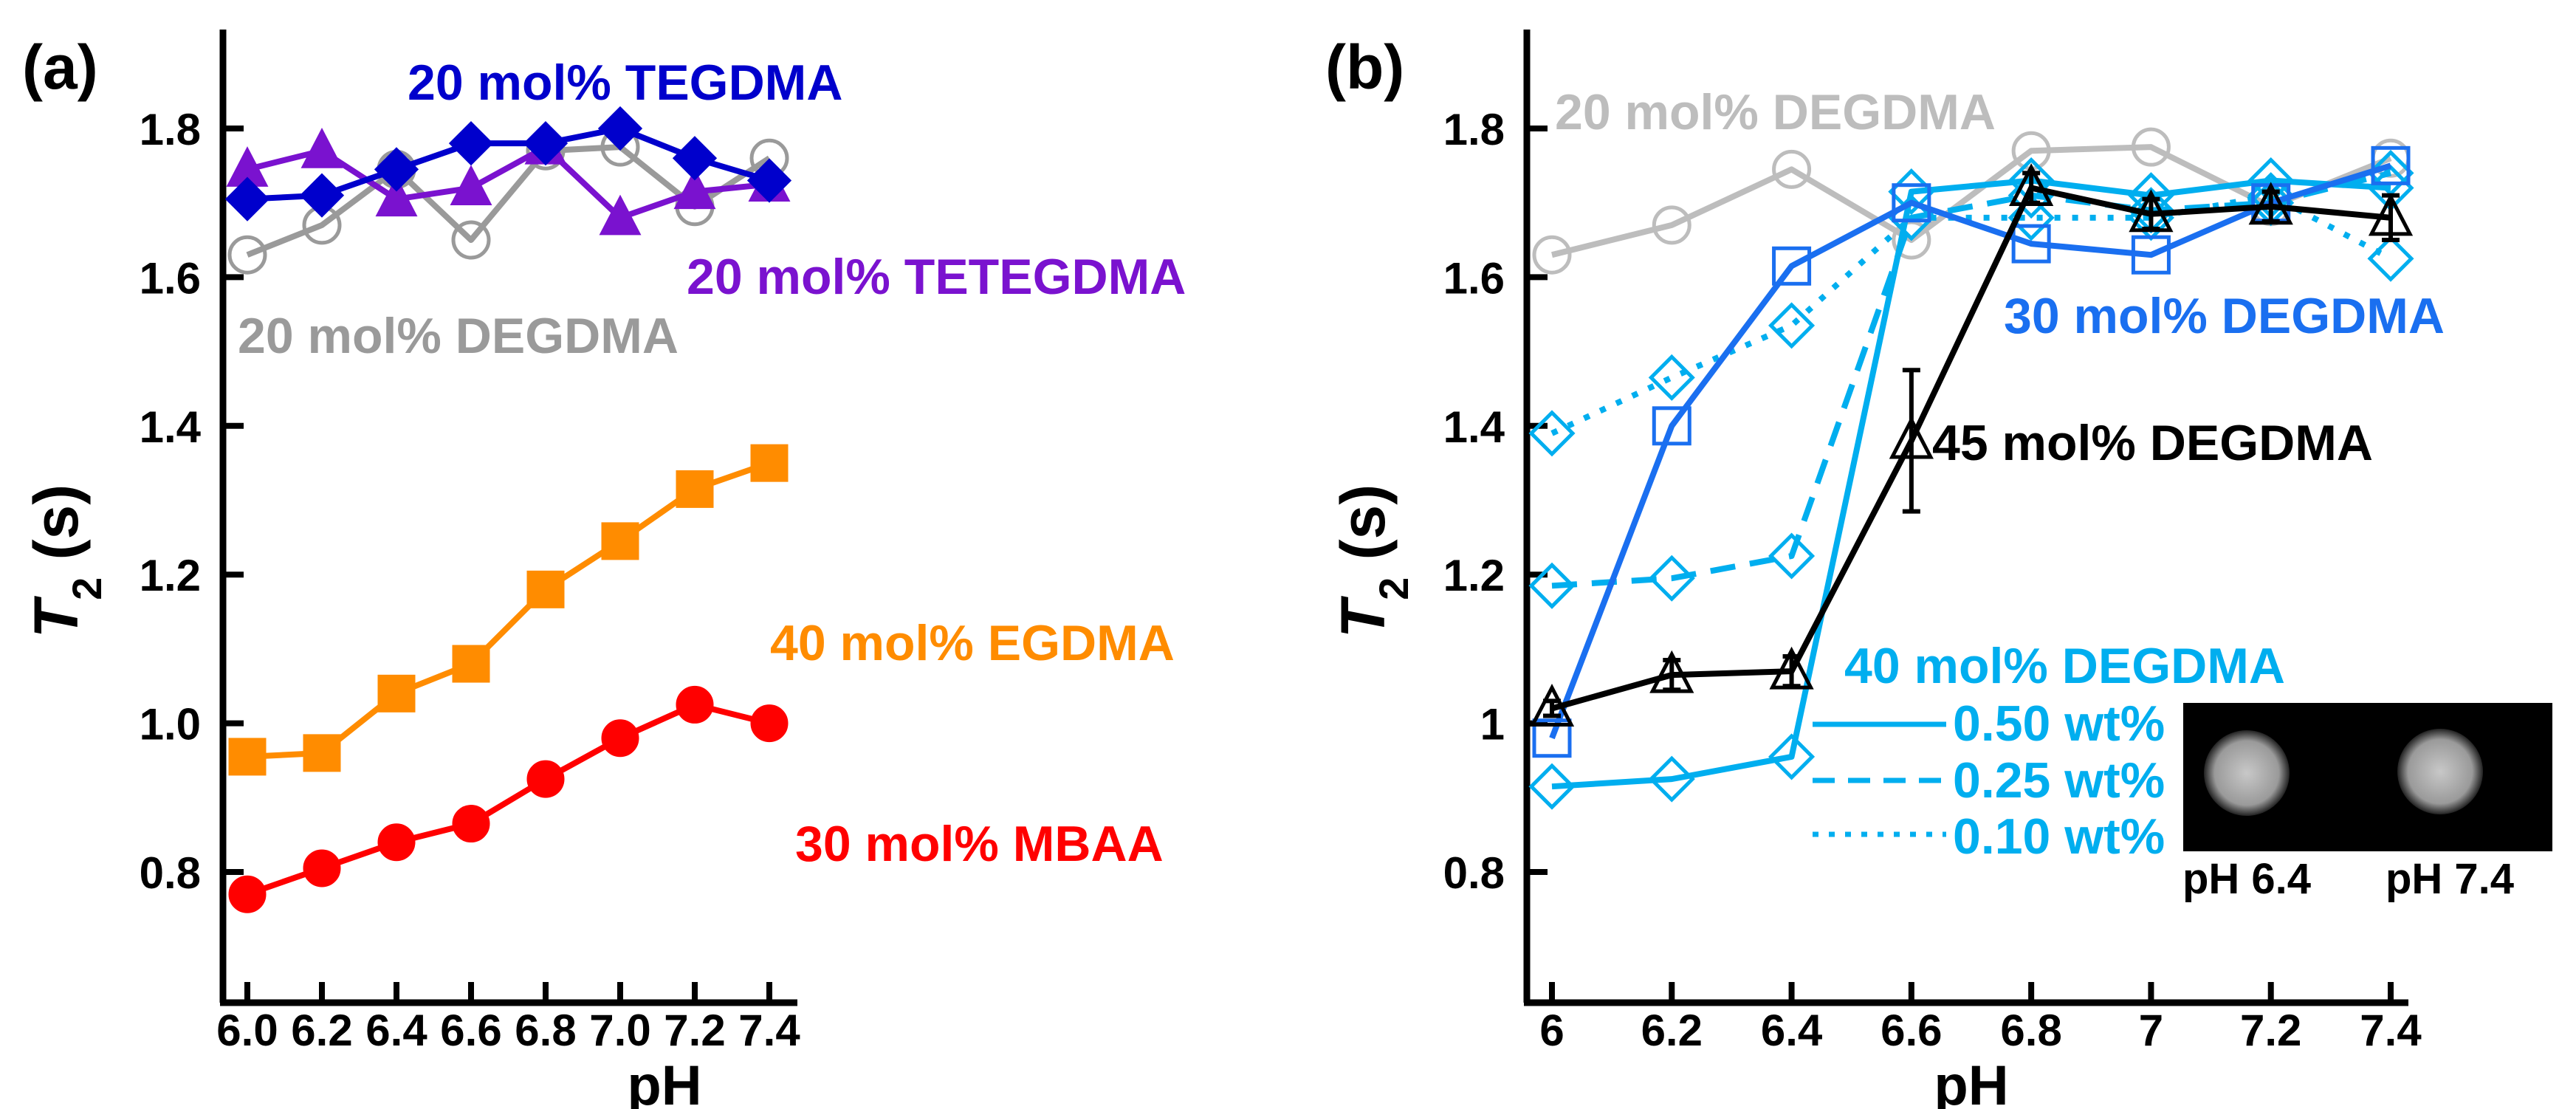  What do you see at coordinates (619, 1030) in the screenshot?
I see `x-tick-label: 7.0` at bounding box center [619, 1030].